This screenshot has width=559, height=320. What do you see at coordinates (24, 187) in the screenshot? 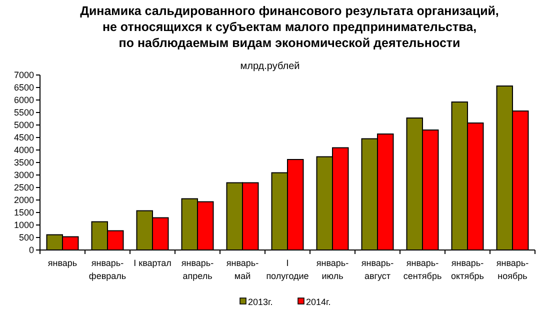
I see `y-tick-label: 2500` at bounding box center [24, 187].